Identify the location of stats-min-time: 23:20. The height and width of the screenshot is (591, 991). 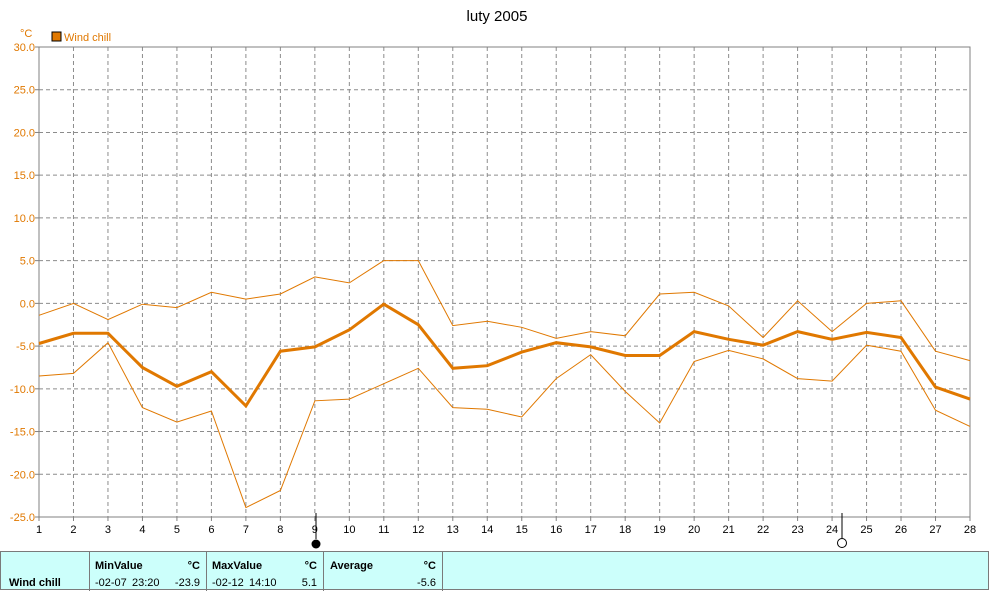
(146, 583).